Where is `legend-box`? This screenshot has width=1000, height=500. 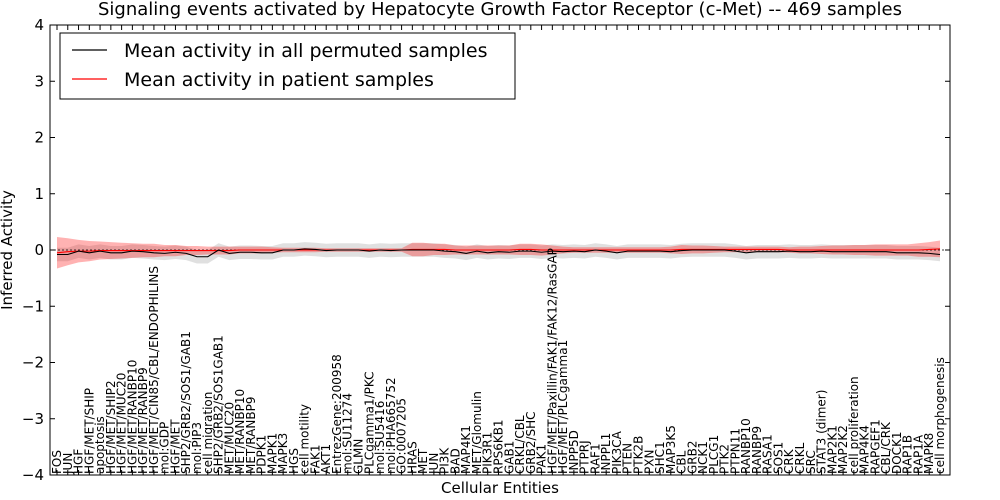
legend-box is located at coordinates (287, 66).